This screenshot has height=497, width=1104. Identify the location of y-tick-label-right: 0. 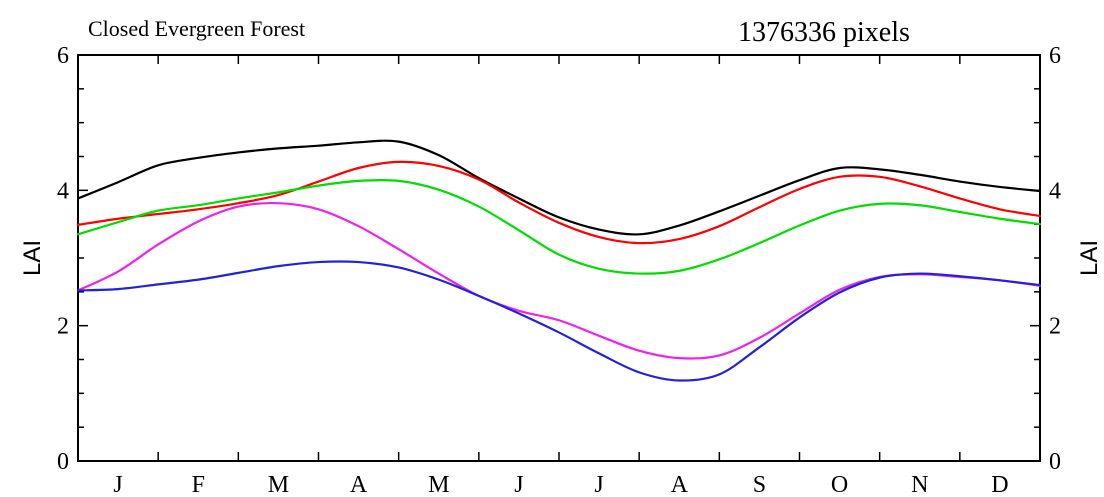
(1055, 462).